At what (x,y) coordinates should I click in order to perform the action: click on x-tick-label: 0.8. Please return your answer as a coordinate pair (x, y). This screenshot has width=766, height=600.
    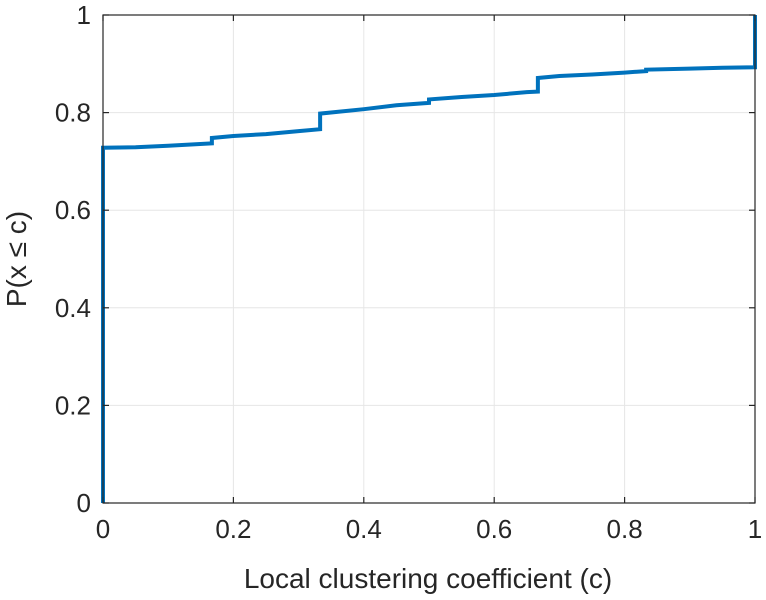
    Looking at the image, I should click on (625, 529).